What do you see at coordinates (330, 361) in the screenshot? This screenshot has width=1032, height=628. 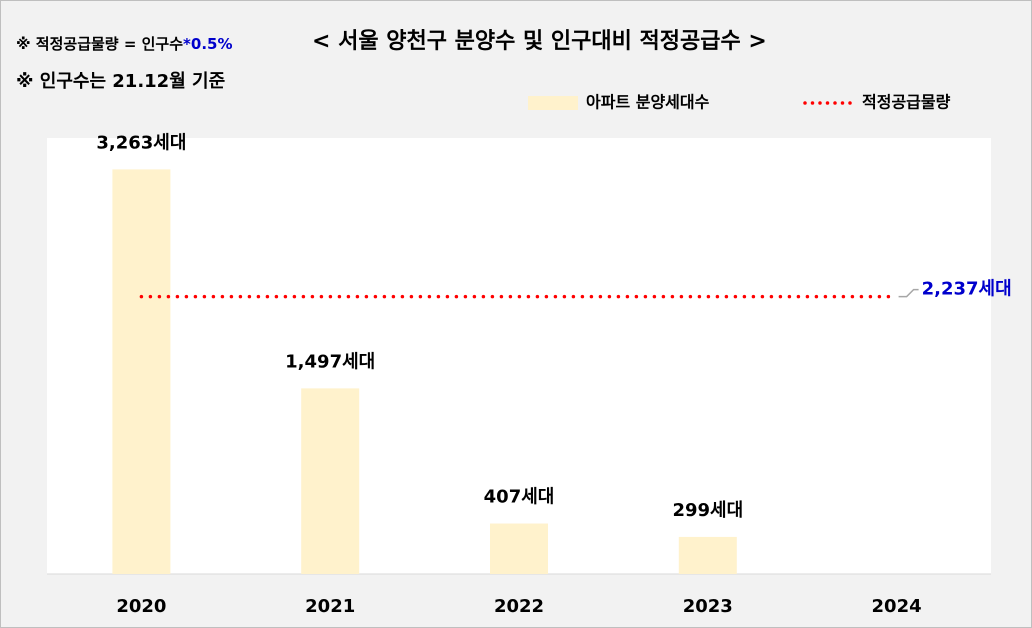 I see `data-label: 1,497세대` at bounding box center [330, 361].